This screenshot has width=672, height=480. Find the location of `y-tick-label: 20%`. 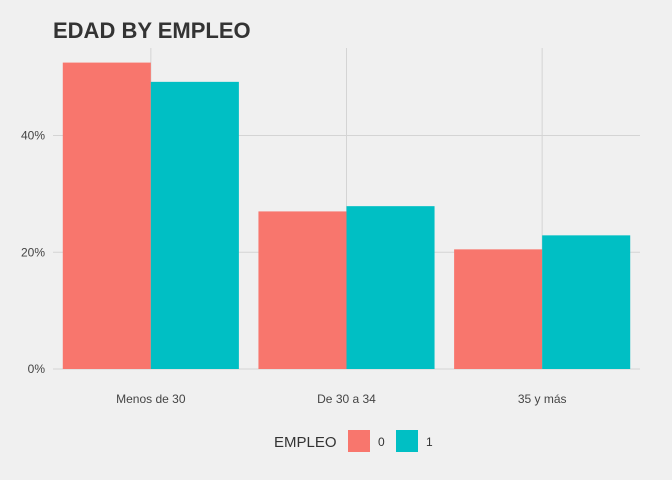

y-tick-label: 20% is located at coordinates (33, 252).